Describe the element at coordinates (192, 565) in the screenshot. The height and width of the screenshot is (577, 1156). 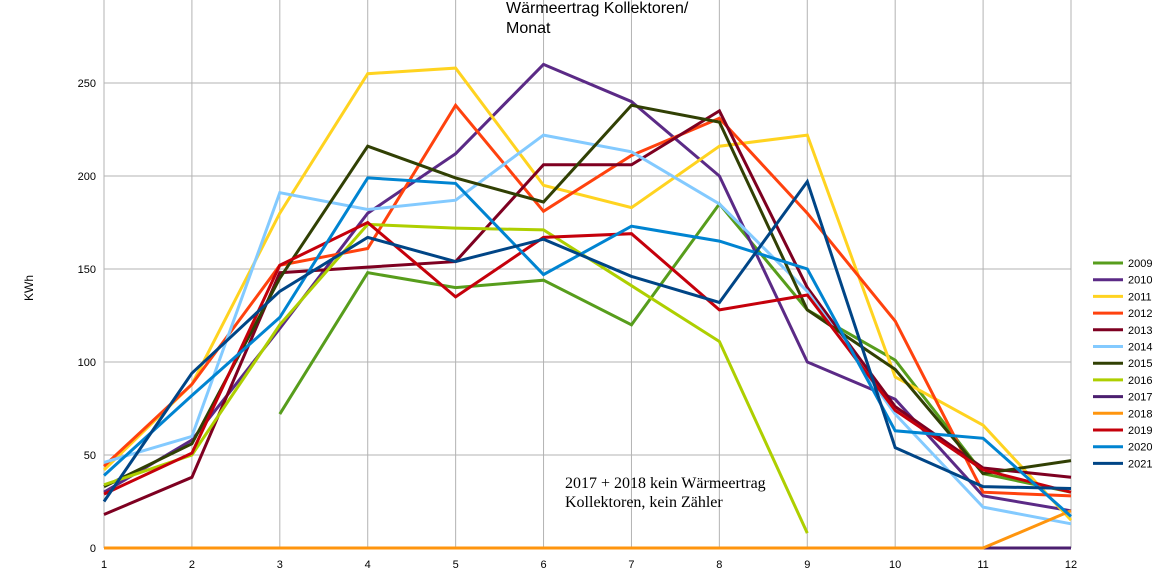
I see `x-tick-label: 2` at that location.